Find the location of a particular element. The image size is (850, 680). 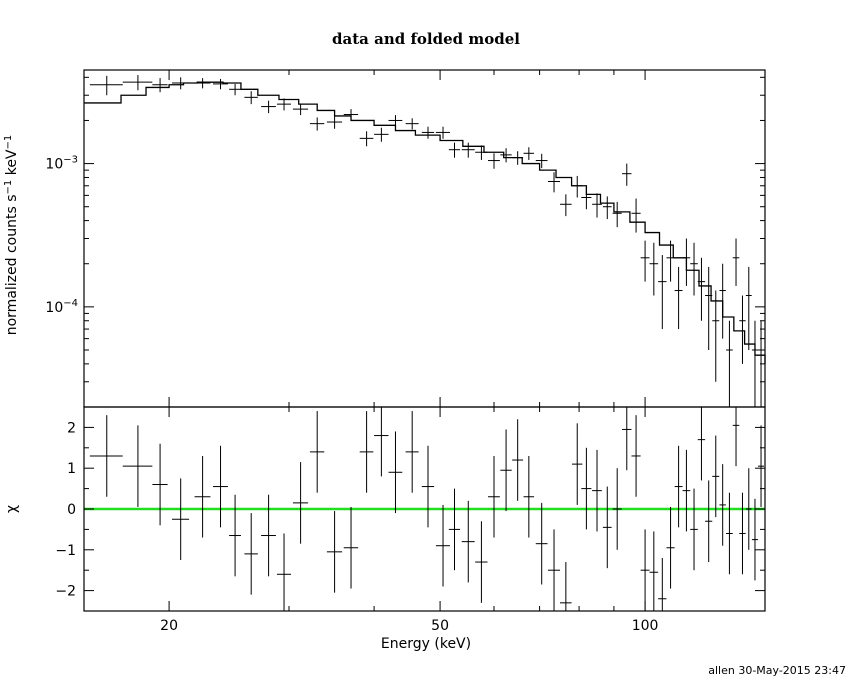

y-tick-label: 10⁻⁴ is located at coordinates (61, 307).